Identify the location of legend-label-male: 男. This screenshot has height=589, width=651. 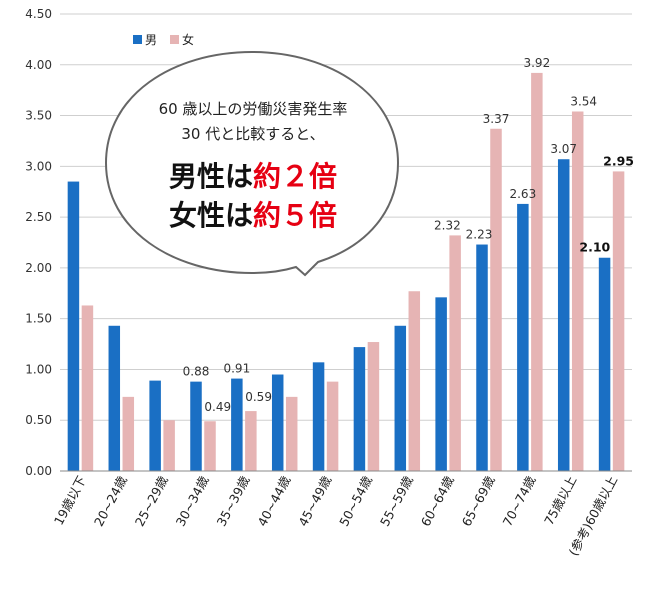
(151, 40).